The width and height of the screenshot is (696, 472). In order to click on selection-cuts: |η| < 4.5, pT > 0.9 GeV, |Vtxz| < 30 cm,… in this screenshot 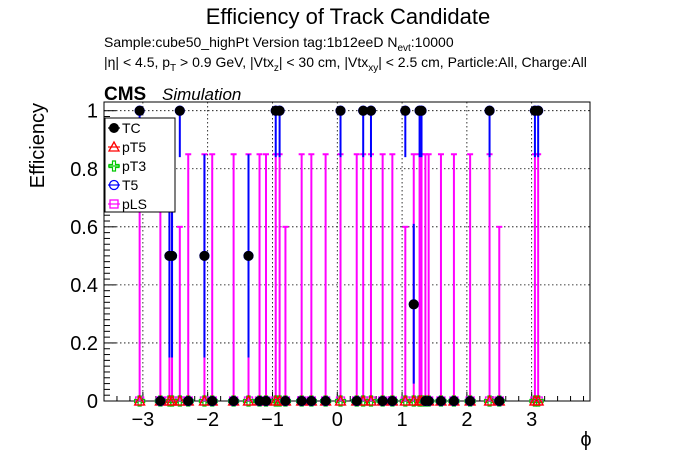, I will do `click(345, 64)`.